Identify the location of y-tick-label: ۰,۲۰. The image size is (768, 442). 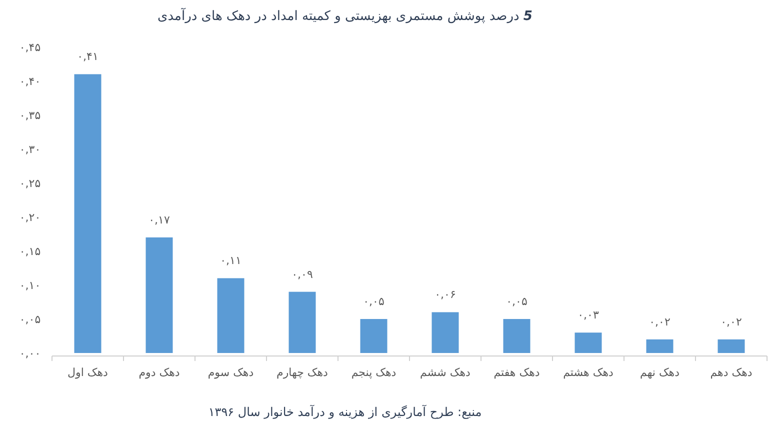
(30, 217).